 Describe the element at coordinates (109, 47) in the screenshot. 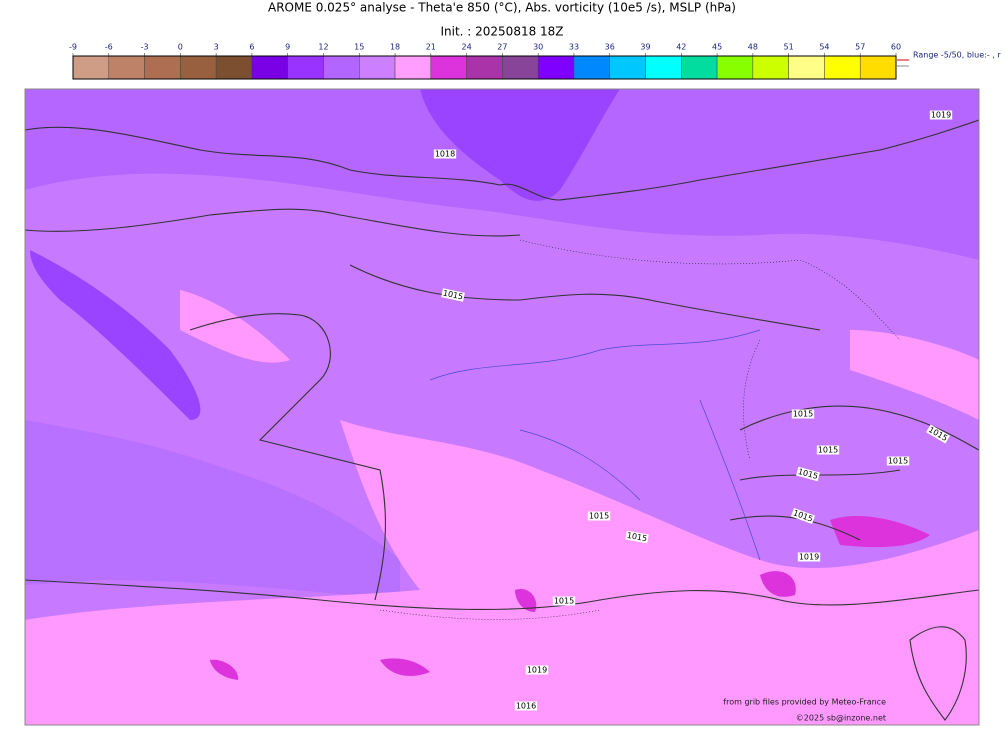

I see `colorbar-tick-label: -6` at that location.